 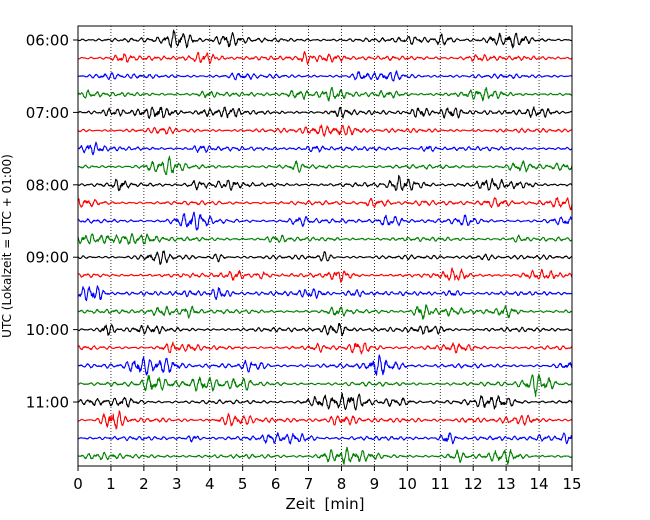 I want to click on x-tick-label: 0, so click(x=78, y=484).